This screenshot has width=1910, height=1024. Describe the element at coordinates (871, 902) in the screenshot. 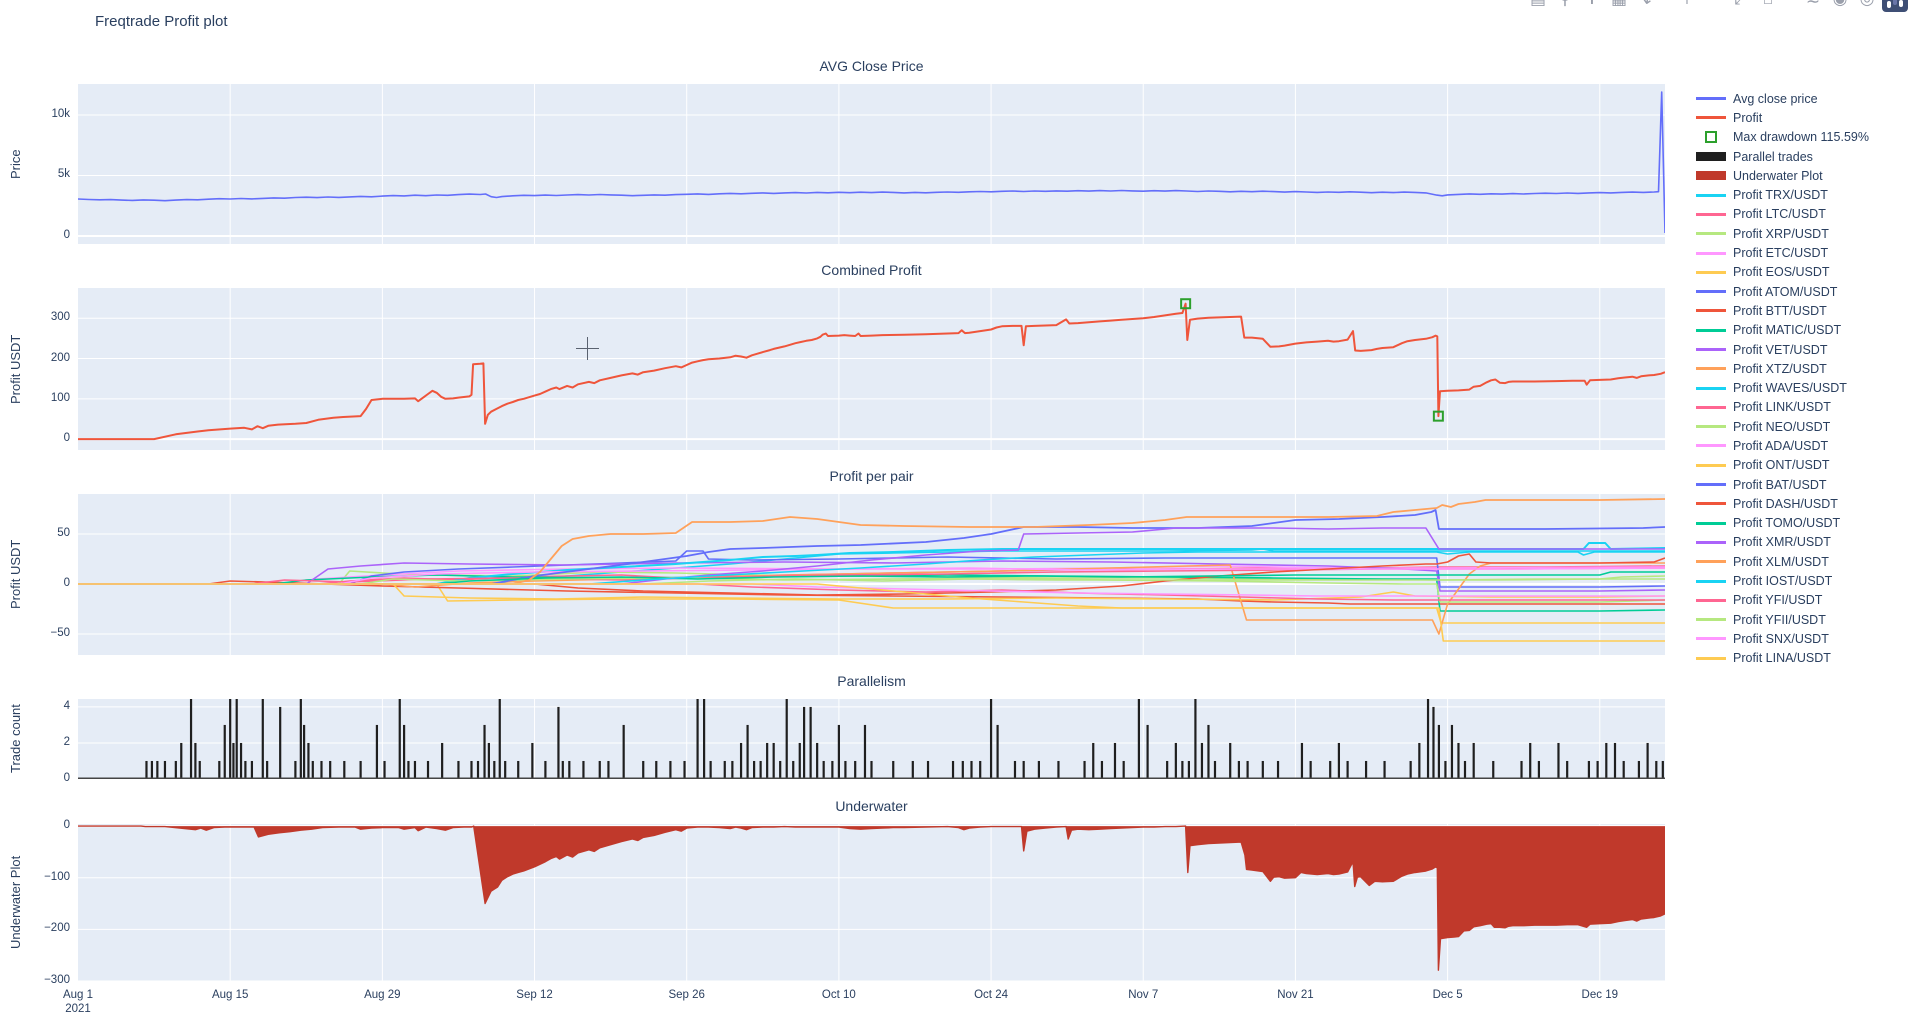

I see `subplot-underwater` at that location.